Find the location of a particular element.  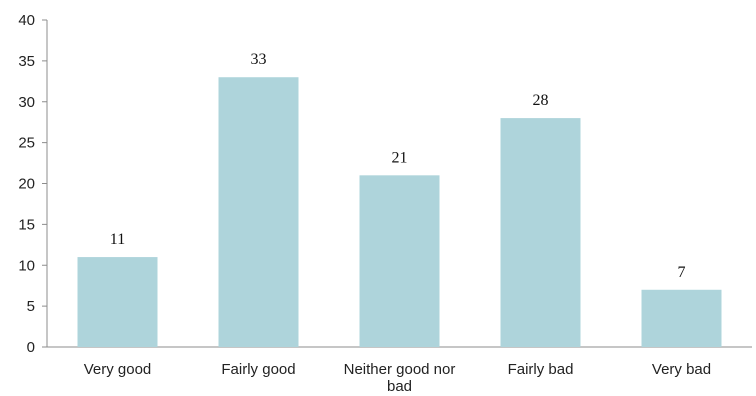

y-tick-label: 35 is located at coordinates (26, 61).